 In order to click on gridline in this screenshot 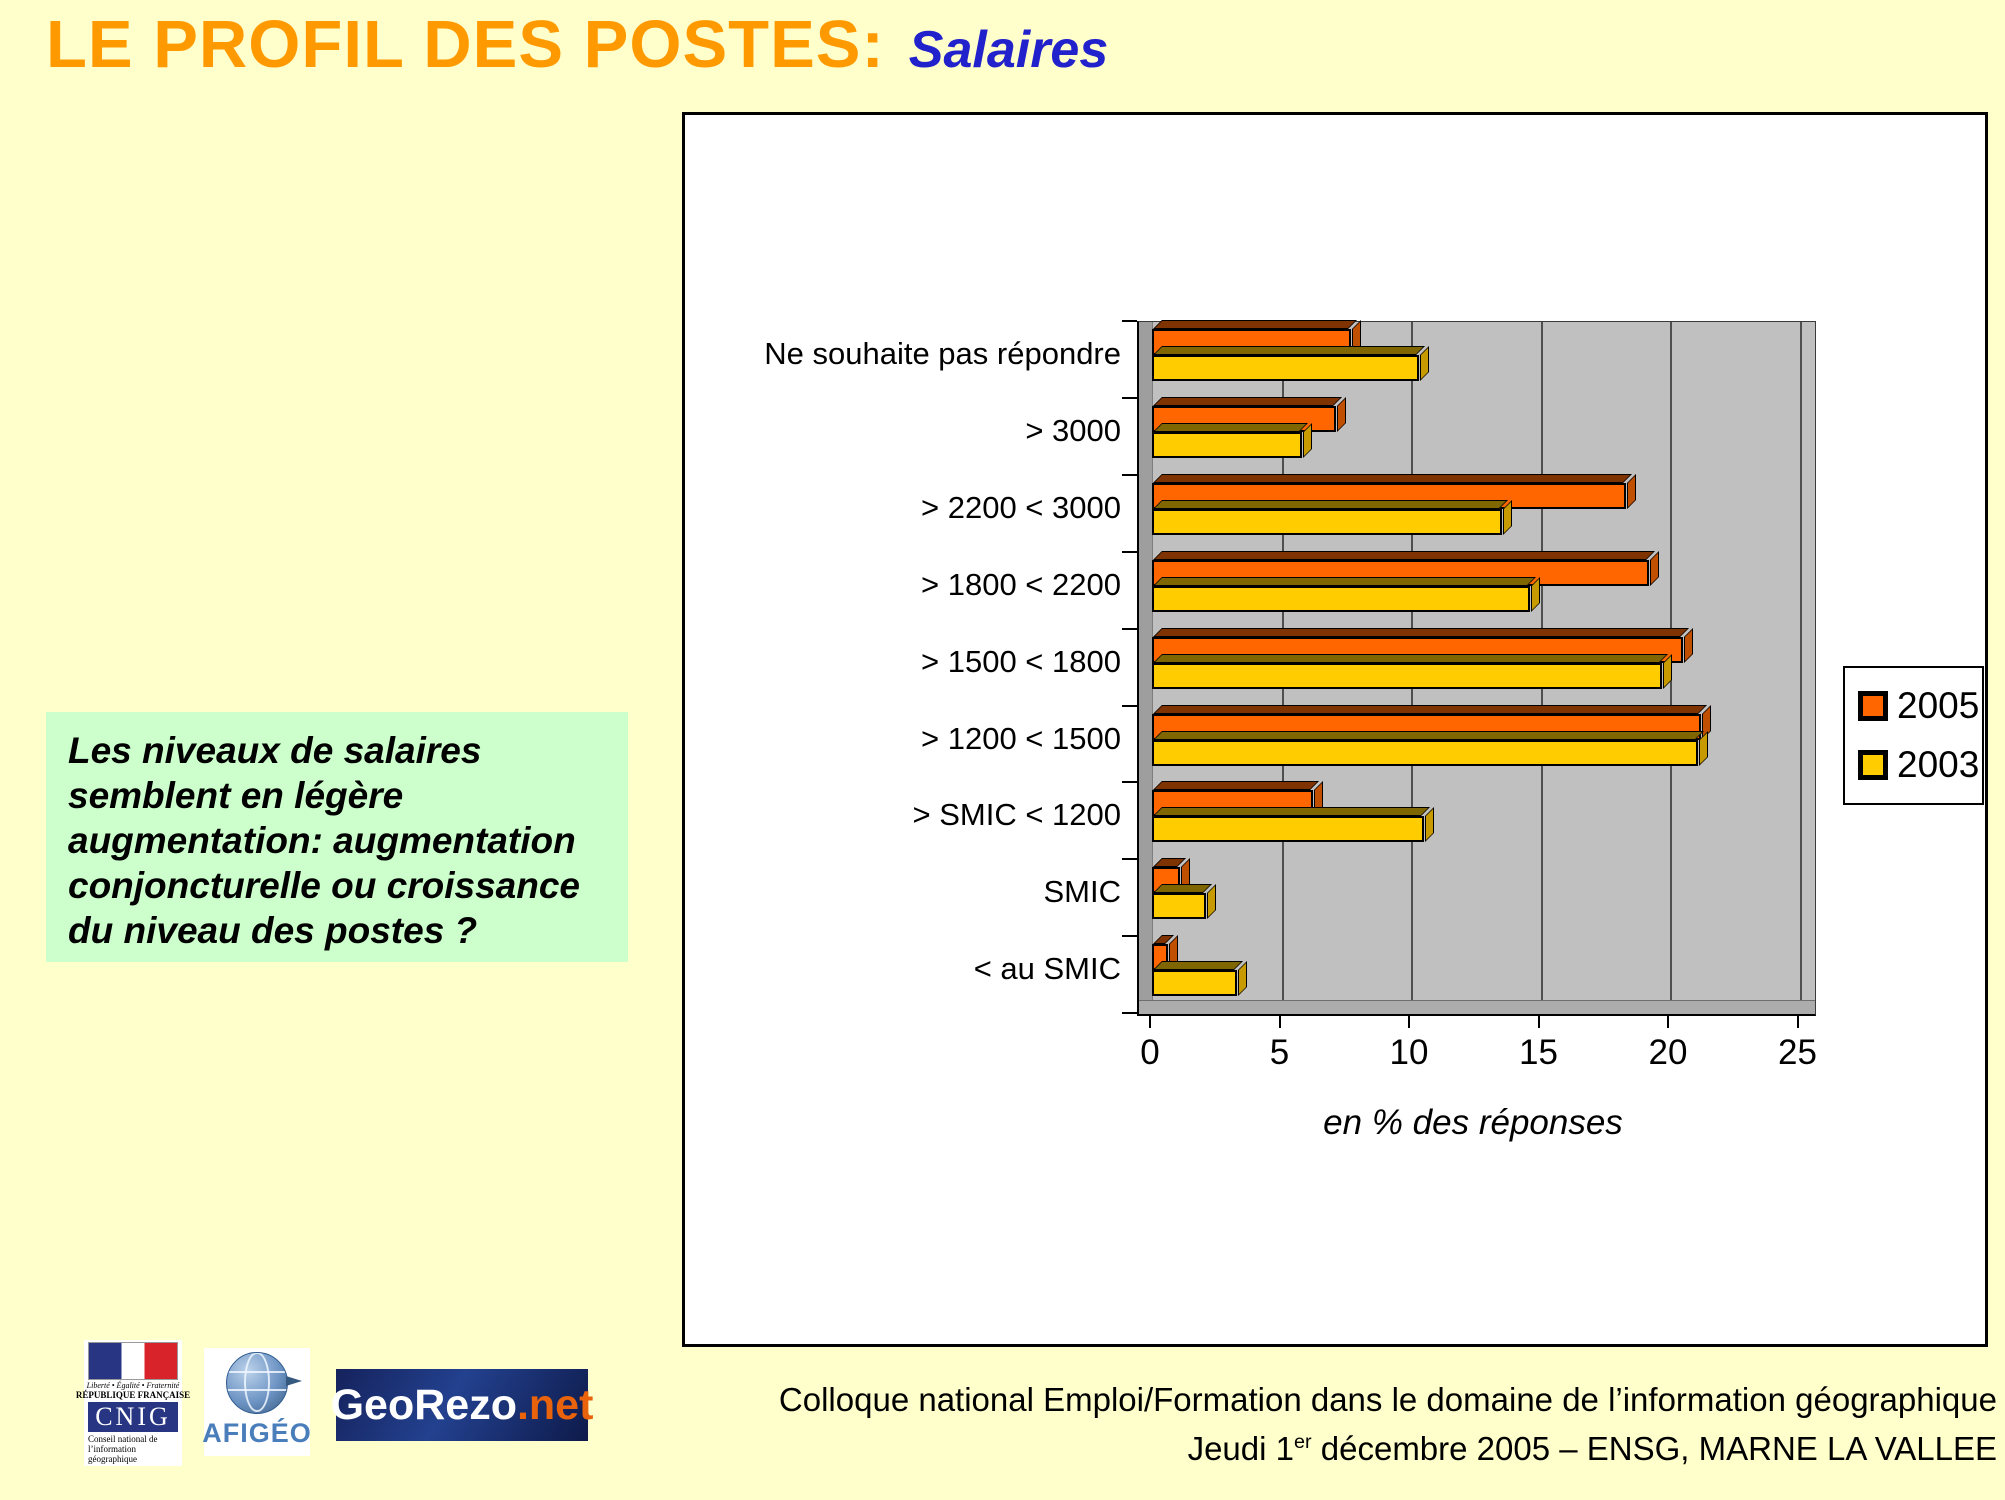, I will do `click(1800, 668)`.